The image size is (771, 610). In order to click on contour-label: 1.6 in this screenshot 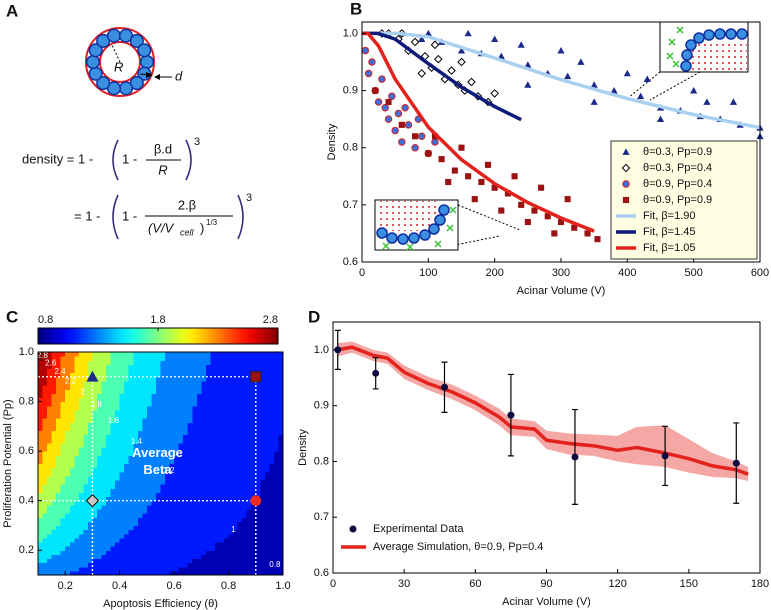, I will do `click(114, 420)`.